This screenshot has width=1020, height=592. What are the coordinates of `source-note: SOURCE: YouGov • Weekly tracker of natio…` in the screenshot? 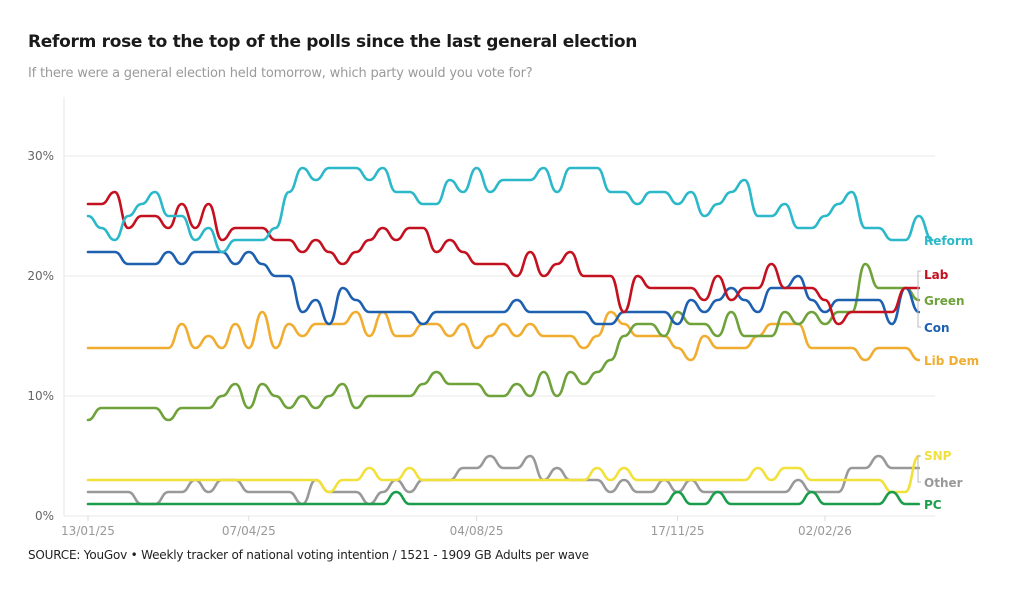 It's located at (308, 555).